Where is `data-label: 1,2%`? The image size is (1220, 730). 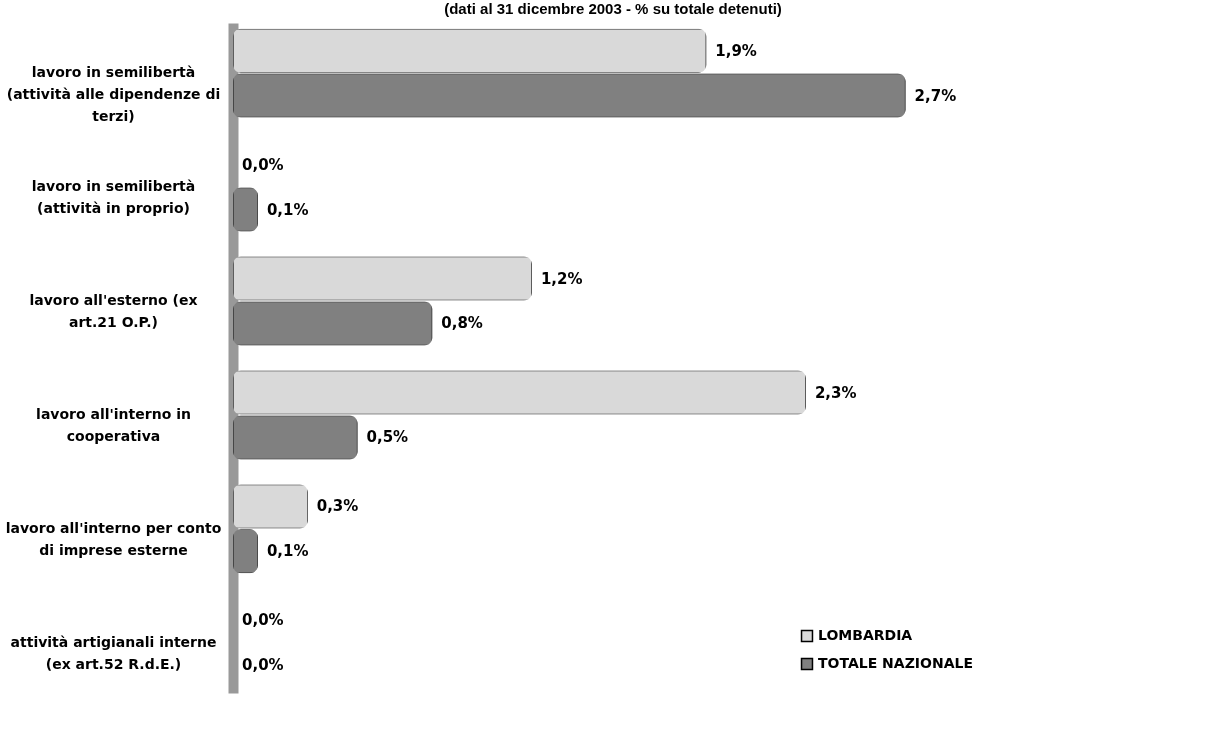
data-label: 1,2% is located at coordinates (561, 278).